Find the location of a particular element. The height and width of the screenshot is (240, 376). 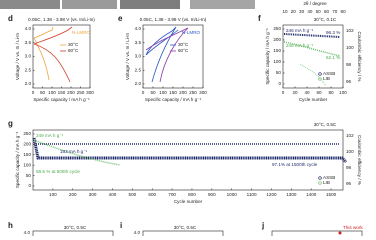

tick-label: 800 is located at coordinates (192, 194).